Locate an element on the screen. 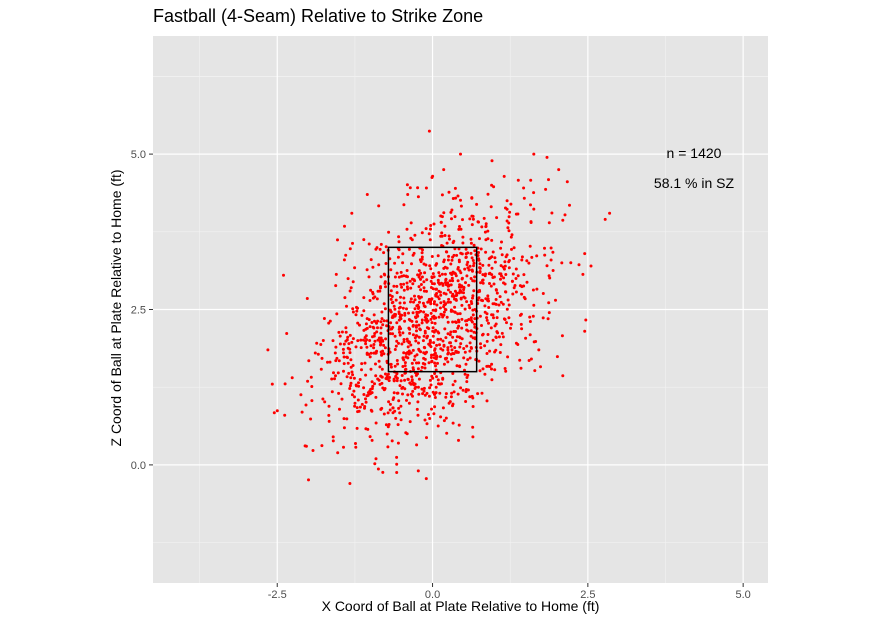  y-tick-label: 0.0 is located at coordinates (138, 466).